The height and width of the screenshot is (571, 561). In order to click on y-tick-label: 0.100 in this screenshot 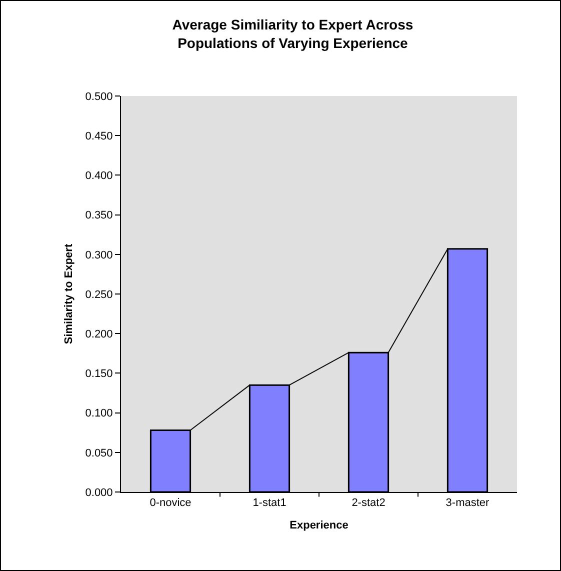, I will do `click(99, 414)`.